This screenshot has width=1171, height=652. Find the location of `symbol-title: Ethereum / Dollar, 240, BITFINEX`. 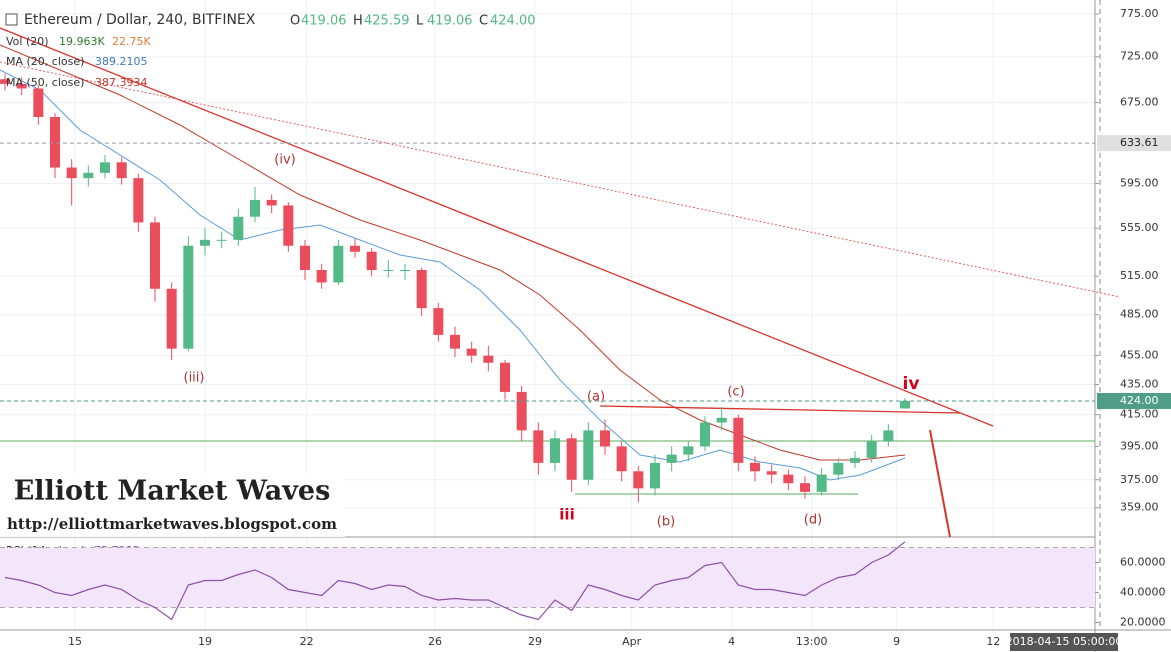

symbol-title: Ethereum / Dollar, 240, BITFINEX is located at coordinates (140, 20).